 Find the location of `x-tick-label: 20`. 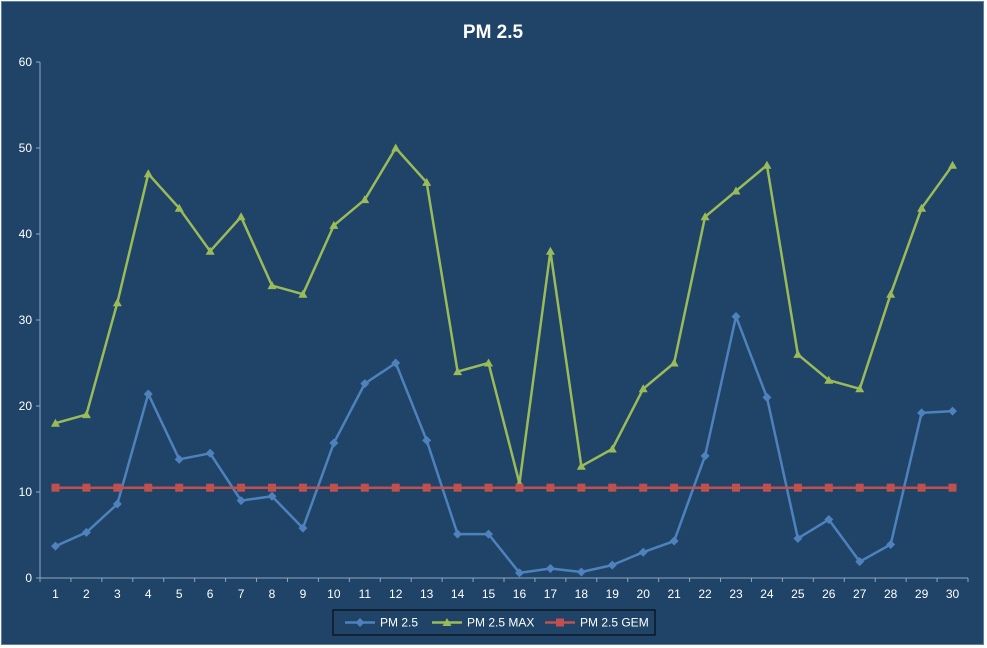

x-tick-label: 20 is located at coordinates (644, 594).